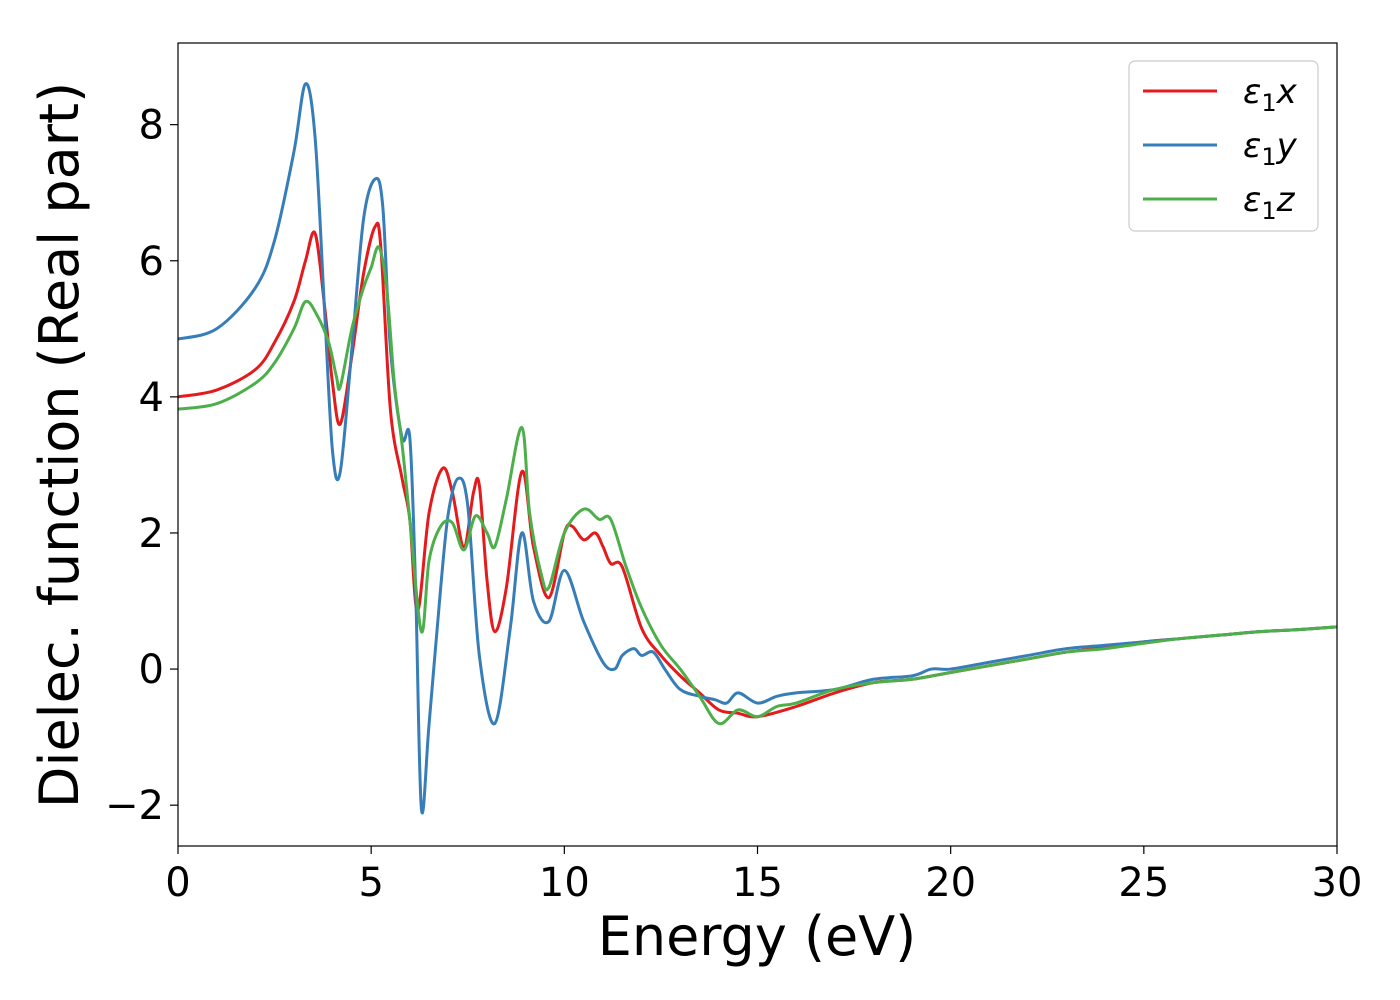 This screenshot has height=1000, width=1400. I want to click on y-axis-ticks: −2 0 2 4 6 8, so click(141, 466).